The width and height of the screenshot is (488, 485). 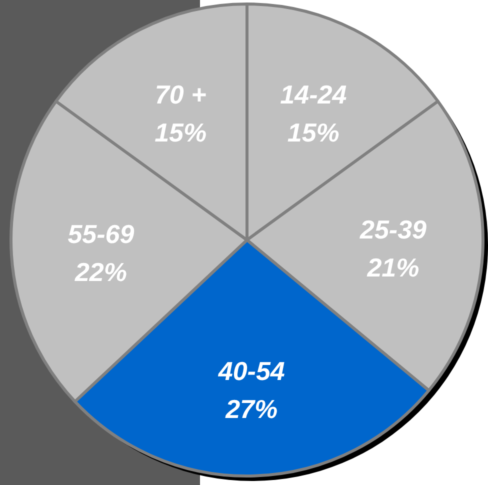 I want to click on data-label: 22%, so click(x=100, y=272).